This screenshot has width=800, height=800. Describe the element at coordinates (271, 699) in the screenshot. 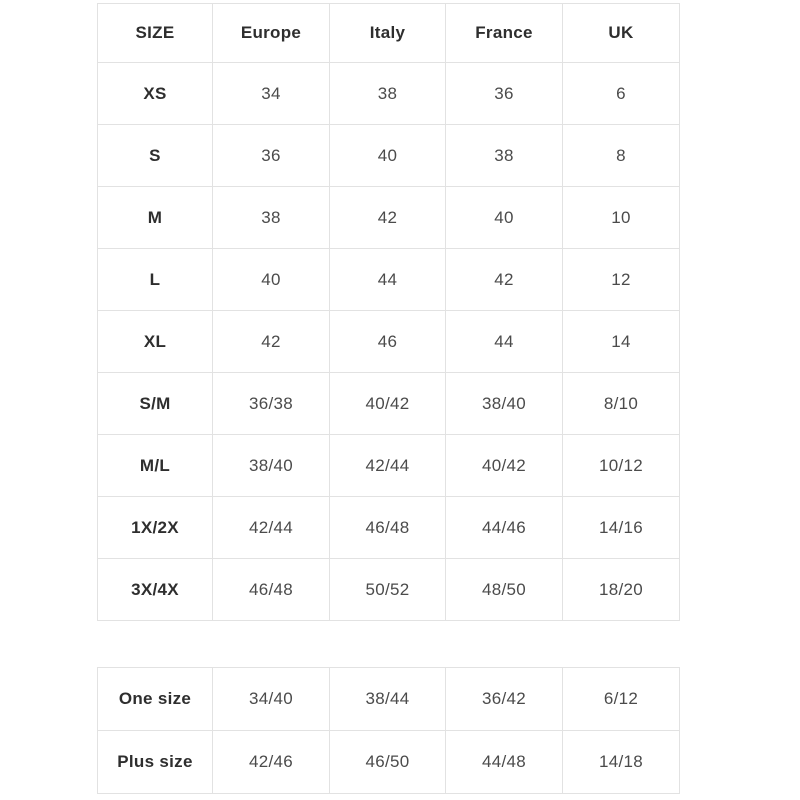

I see `size-value-cell: 34/40` at that location.